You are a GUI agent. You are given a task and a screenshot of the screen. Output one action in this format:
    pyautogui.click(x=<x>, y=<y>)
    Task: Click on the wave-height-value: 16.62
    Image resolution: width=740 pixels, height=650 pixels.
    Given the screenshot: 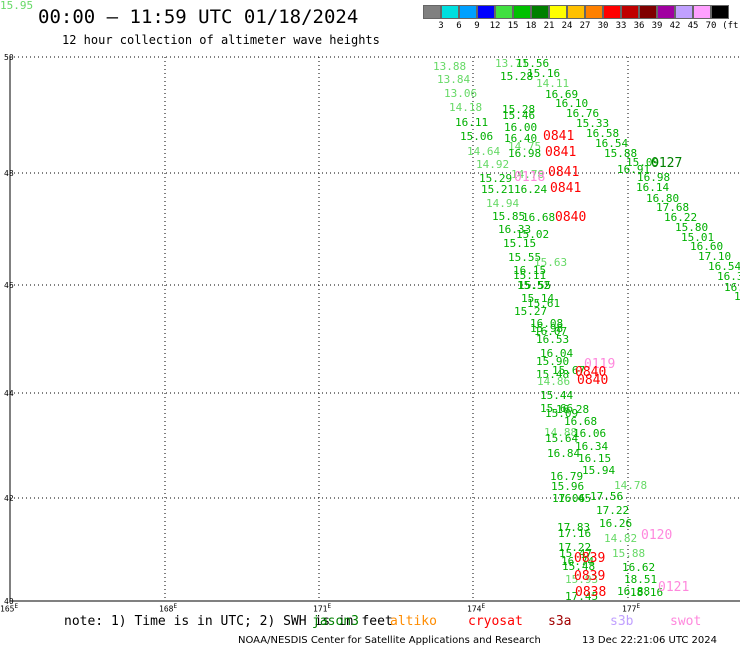 What is the action you would take?
    pyautogui.click(x=639, y=567)
    